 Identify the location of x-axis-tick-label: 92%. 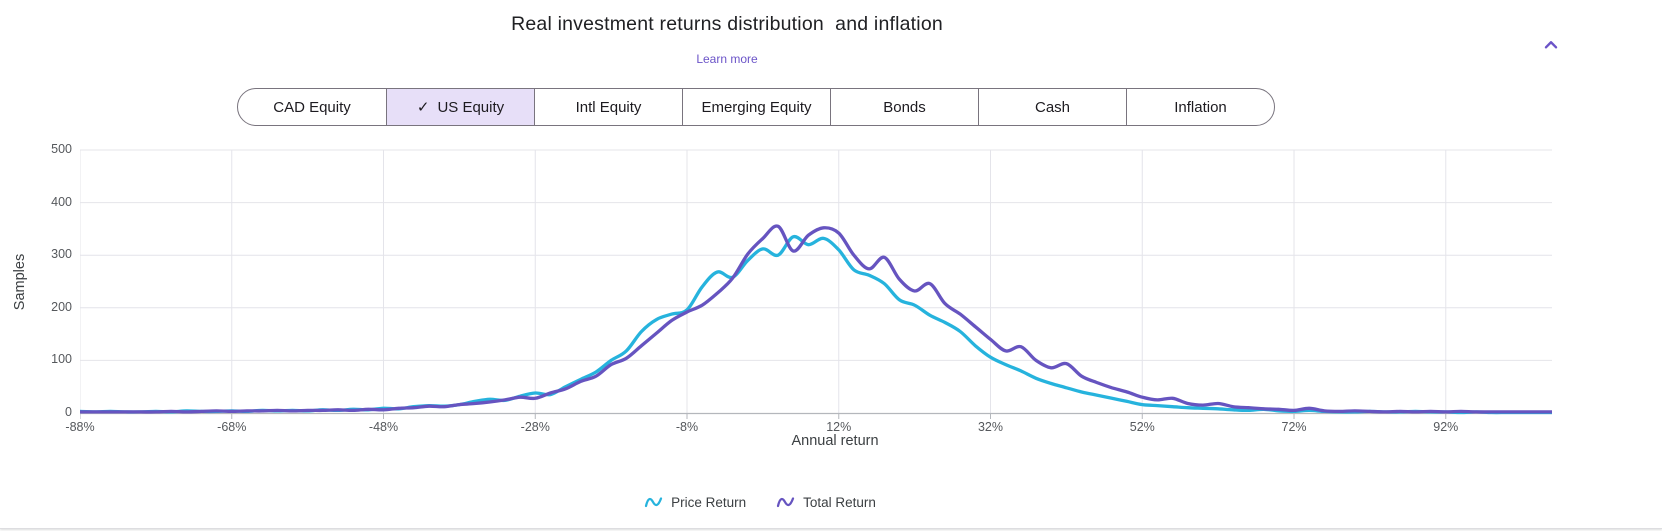
(1446, 427).